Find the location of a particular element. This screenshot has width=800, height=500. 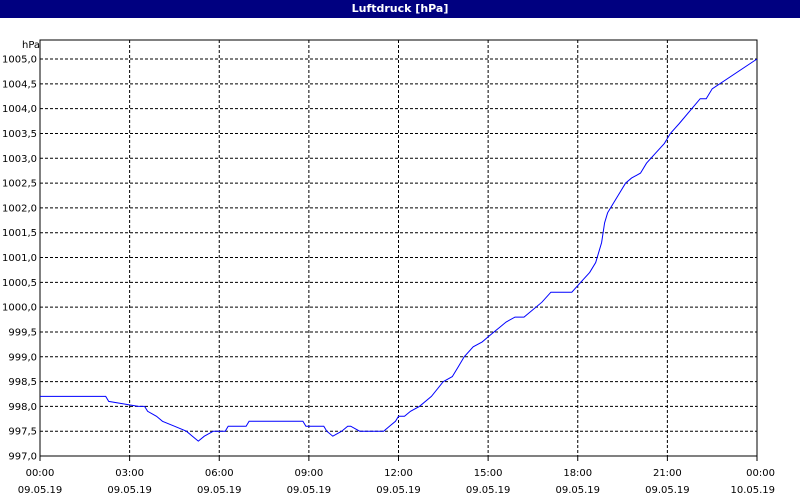

x-tick-date: 10.05.19 is located at coordinates (752, 490).